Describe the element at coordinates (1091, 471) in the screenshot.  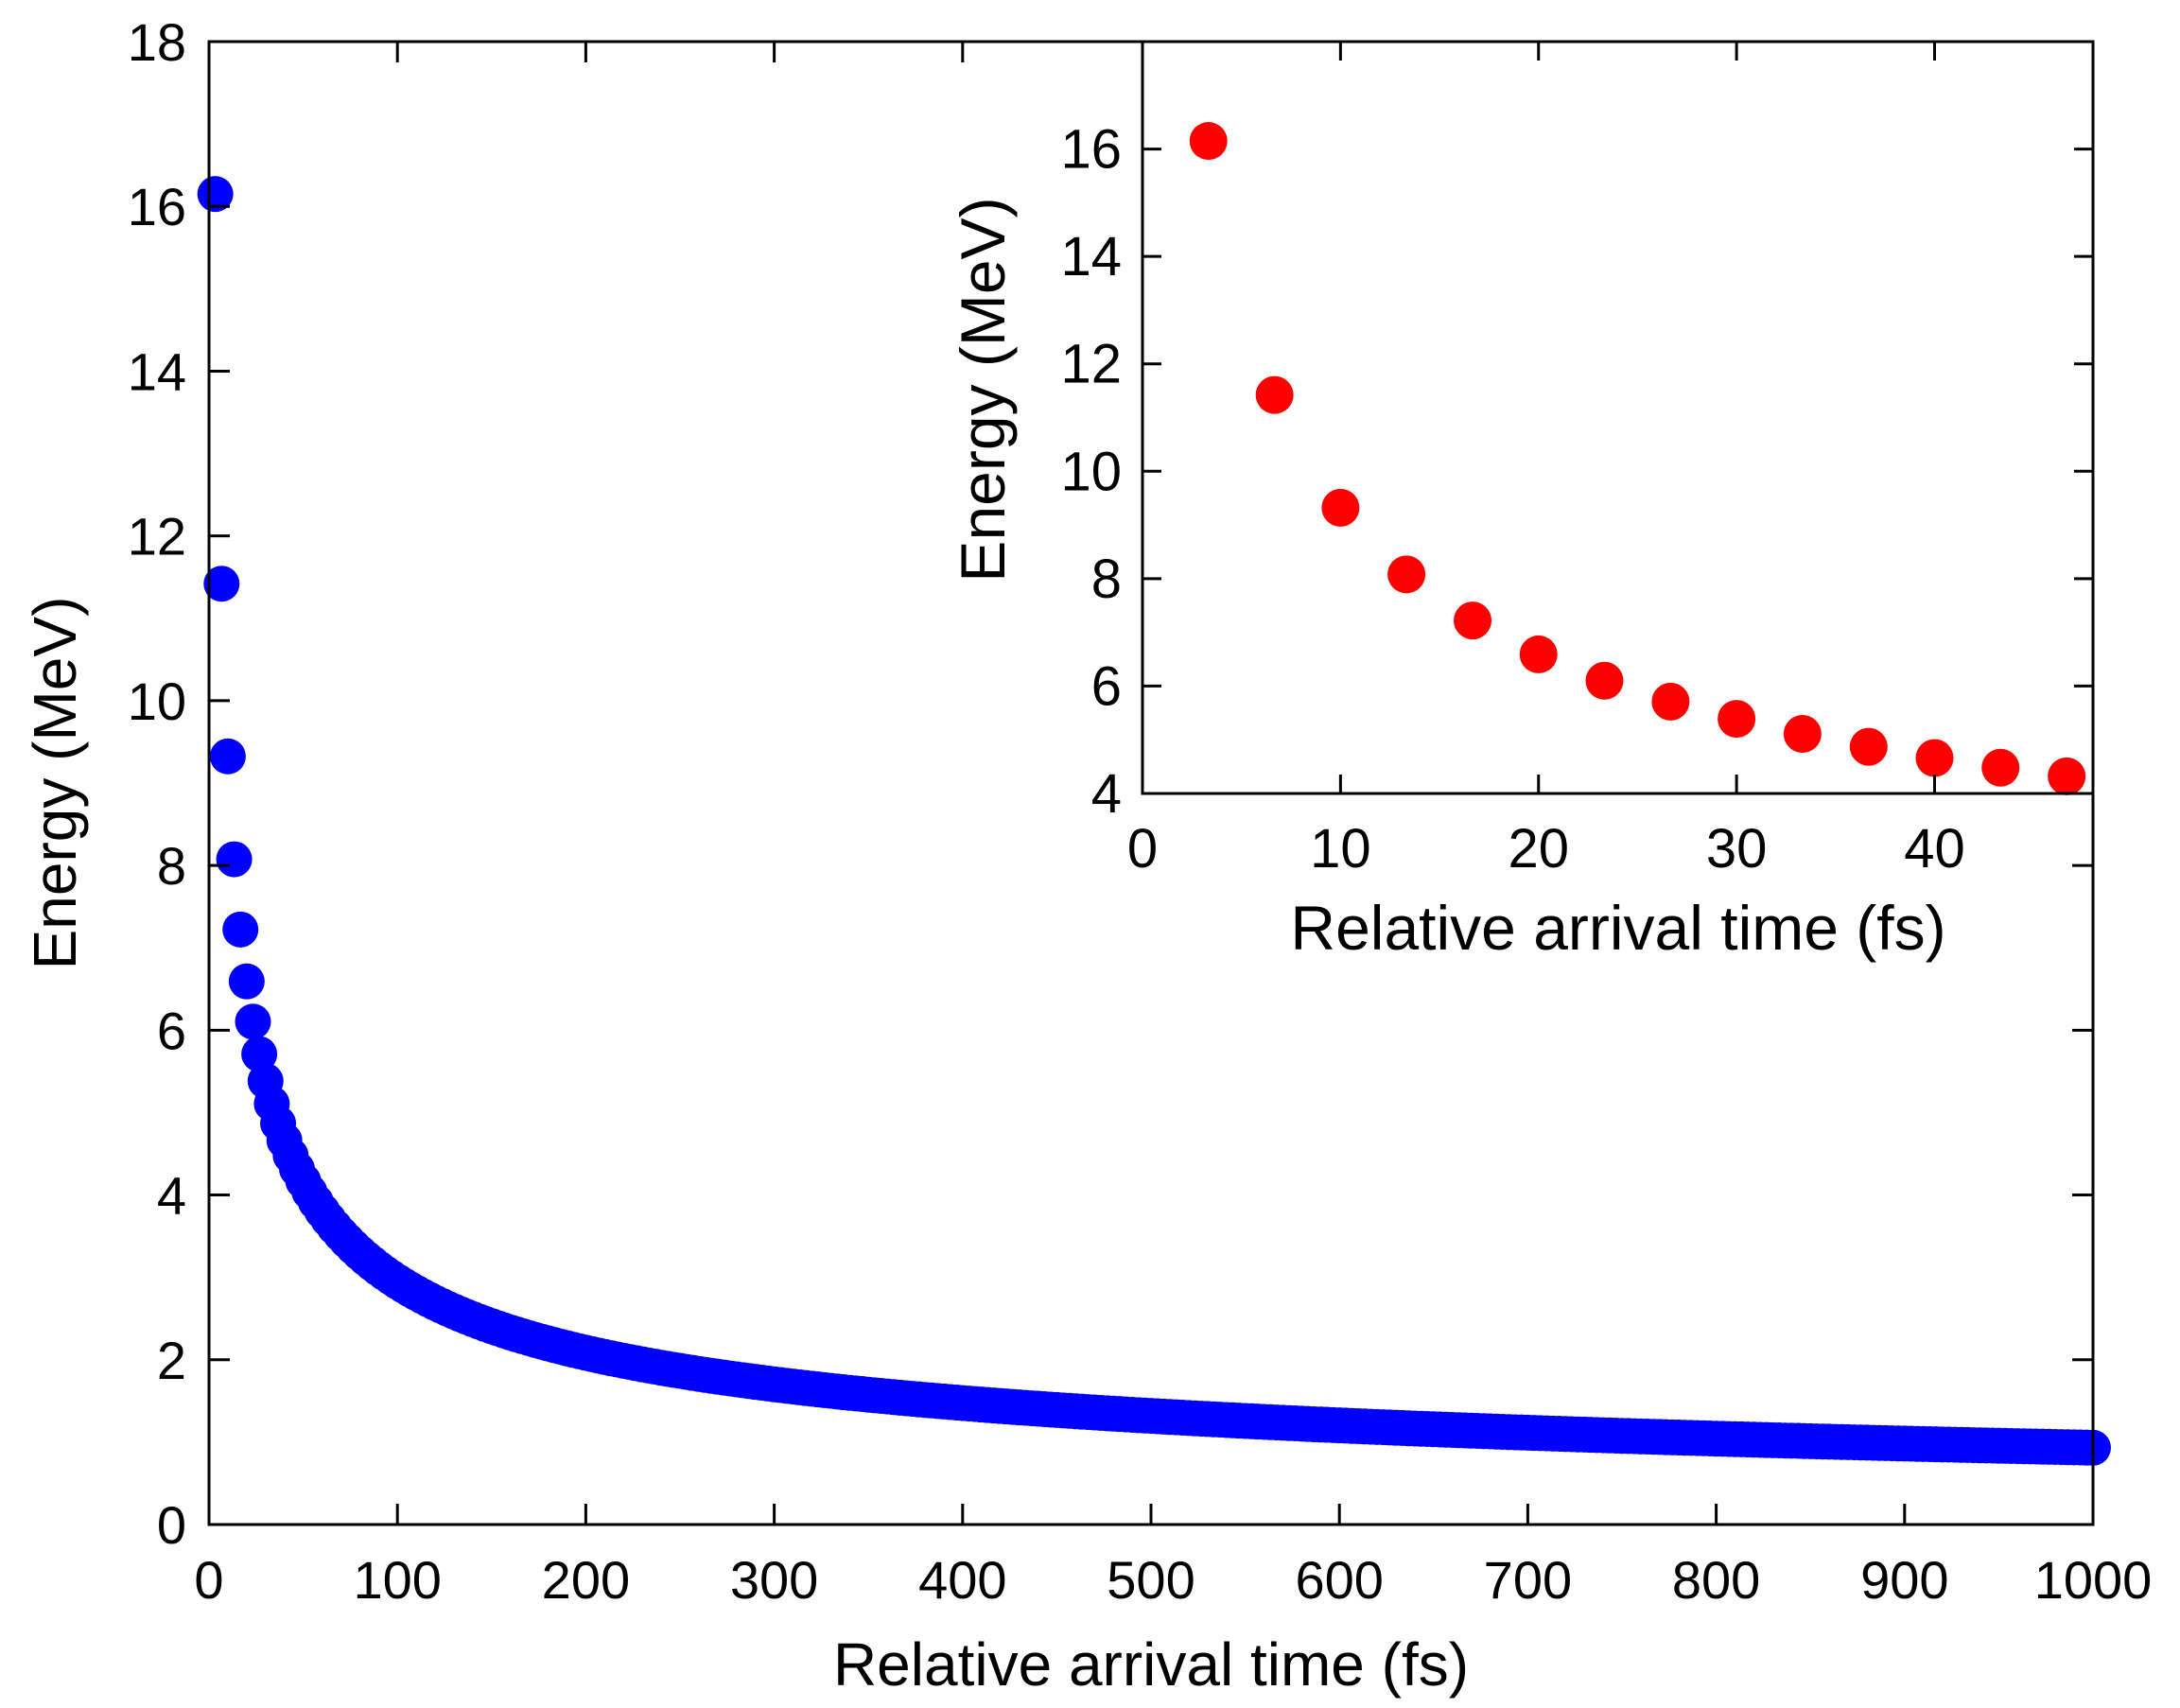
I see `inset-y-tick-label: 10` at that location.